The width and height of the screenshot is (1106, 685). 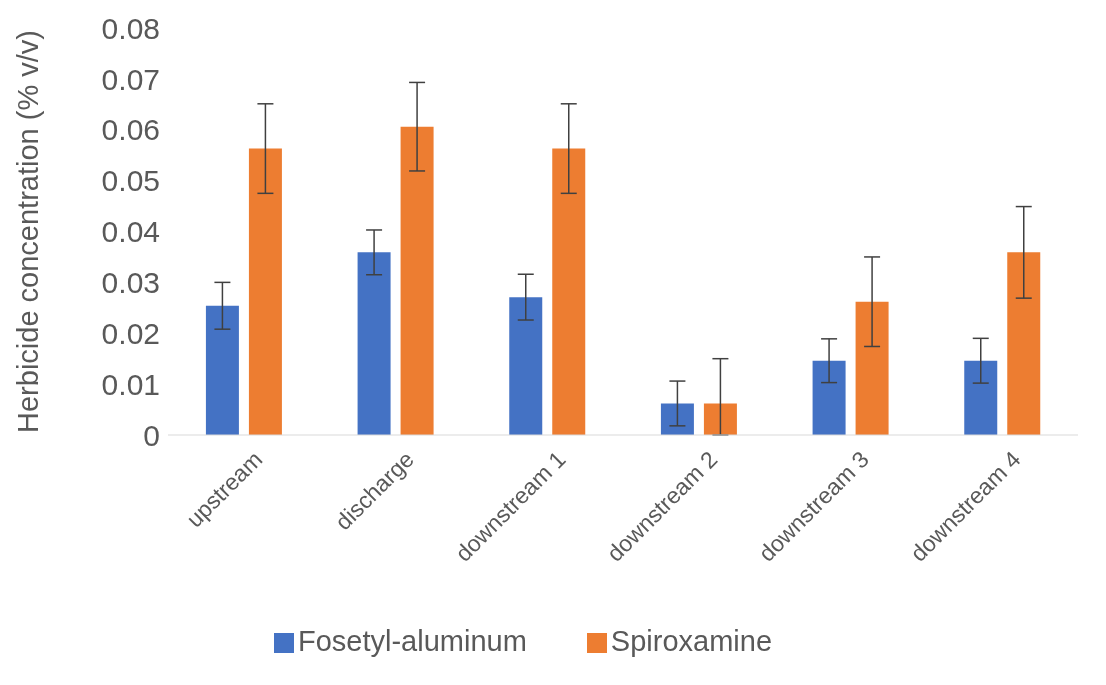 I want to click on y-axis-title: Herbicide concentration (% v/v), so click(x=28, y=231).